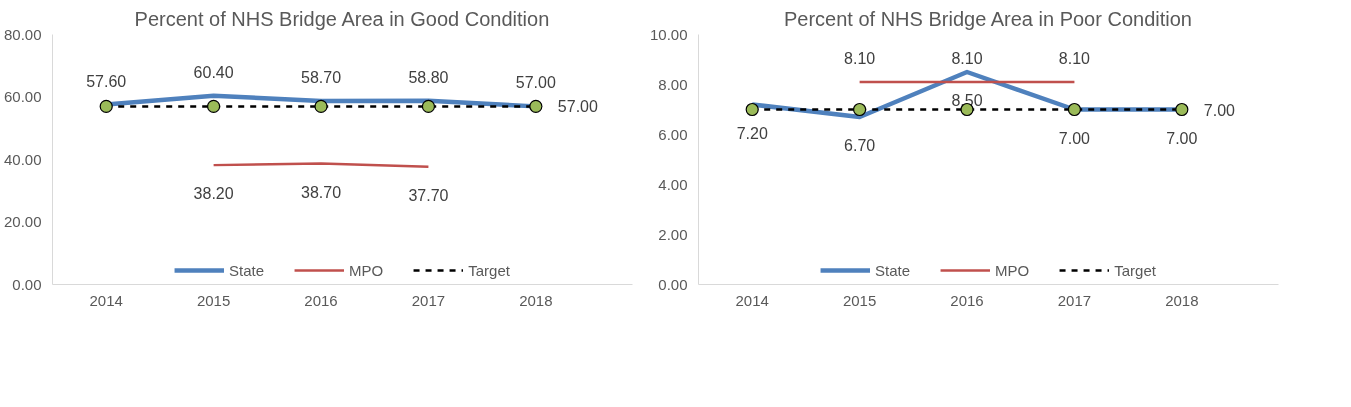 The image size is (1351, 407). I want to click on chart-title: Percent of NHS Bridge Area in Poor Condition, so click(987, 18).